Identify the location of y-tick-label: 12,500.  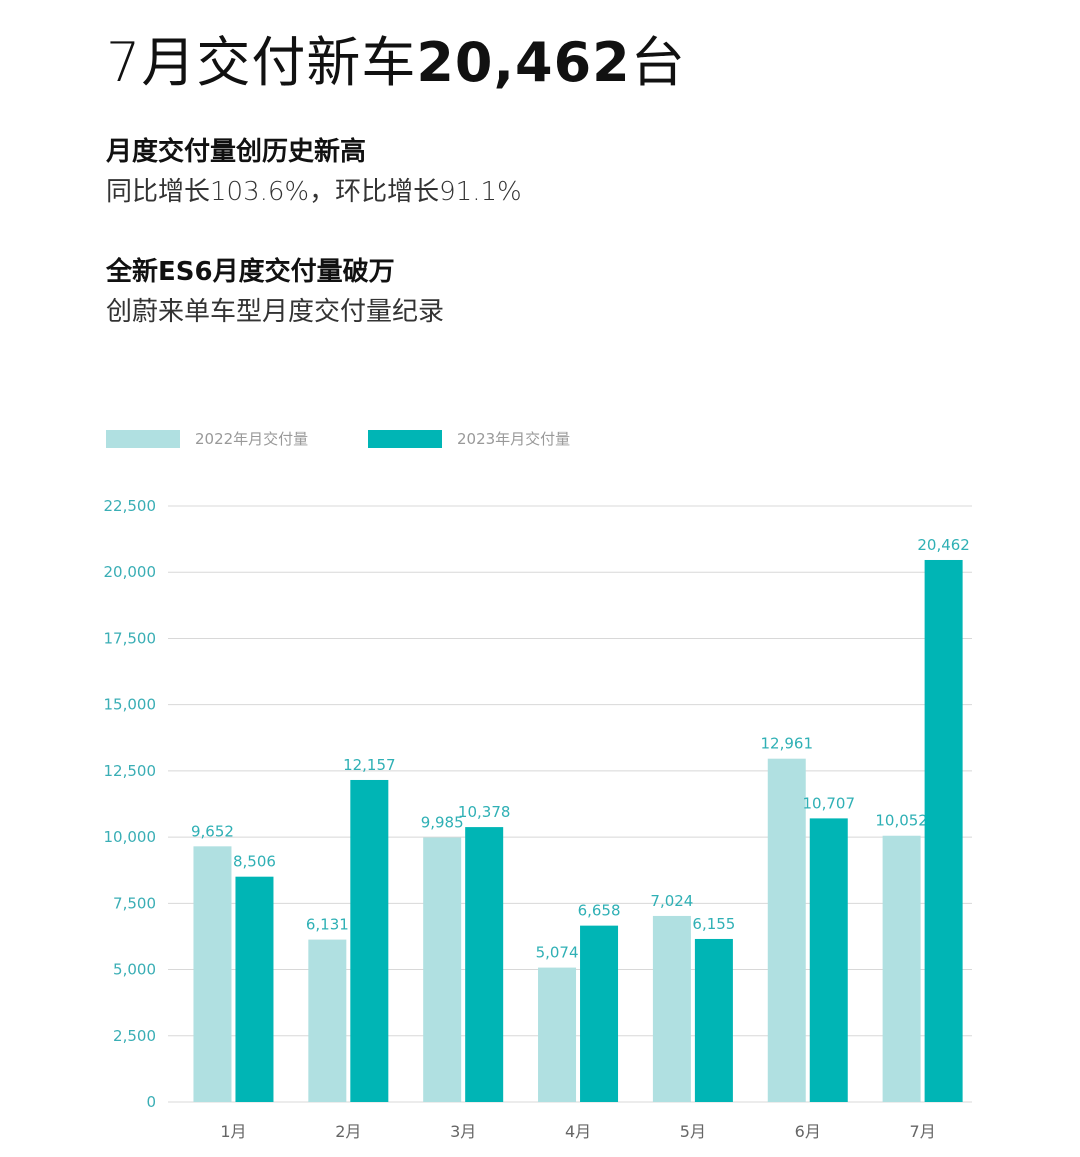
(130, 771).